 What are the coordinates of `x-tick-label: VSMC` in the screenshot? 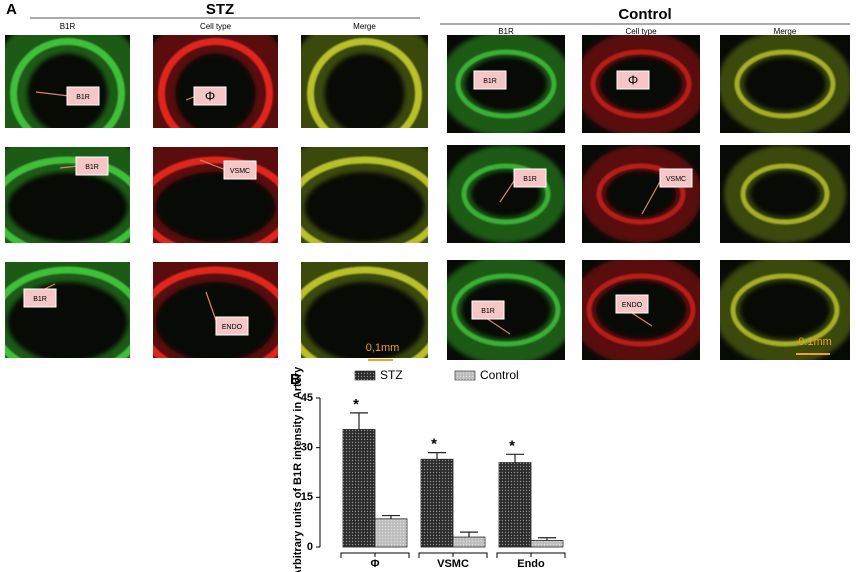 It's located at (453, 564).